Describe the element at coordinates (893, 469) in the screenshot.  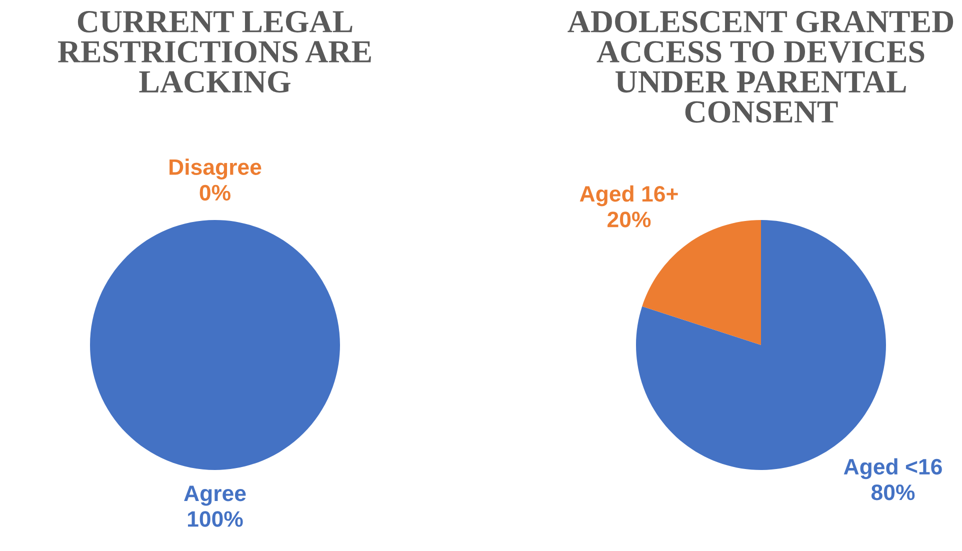
I see `slice-label: Aged <16` at that location.